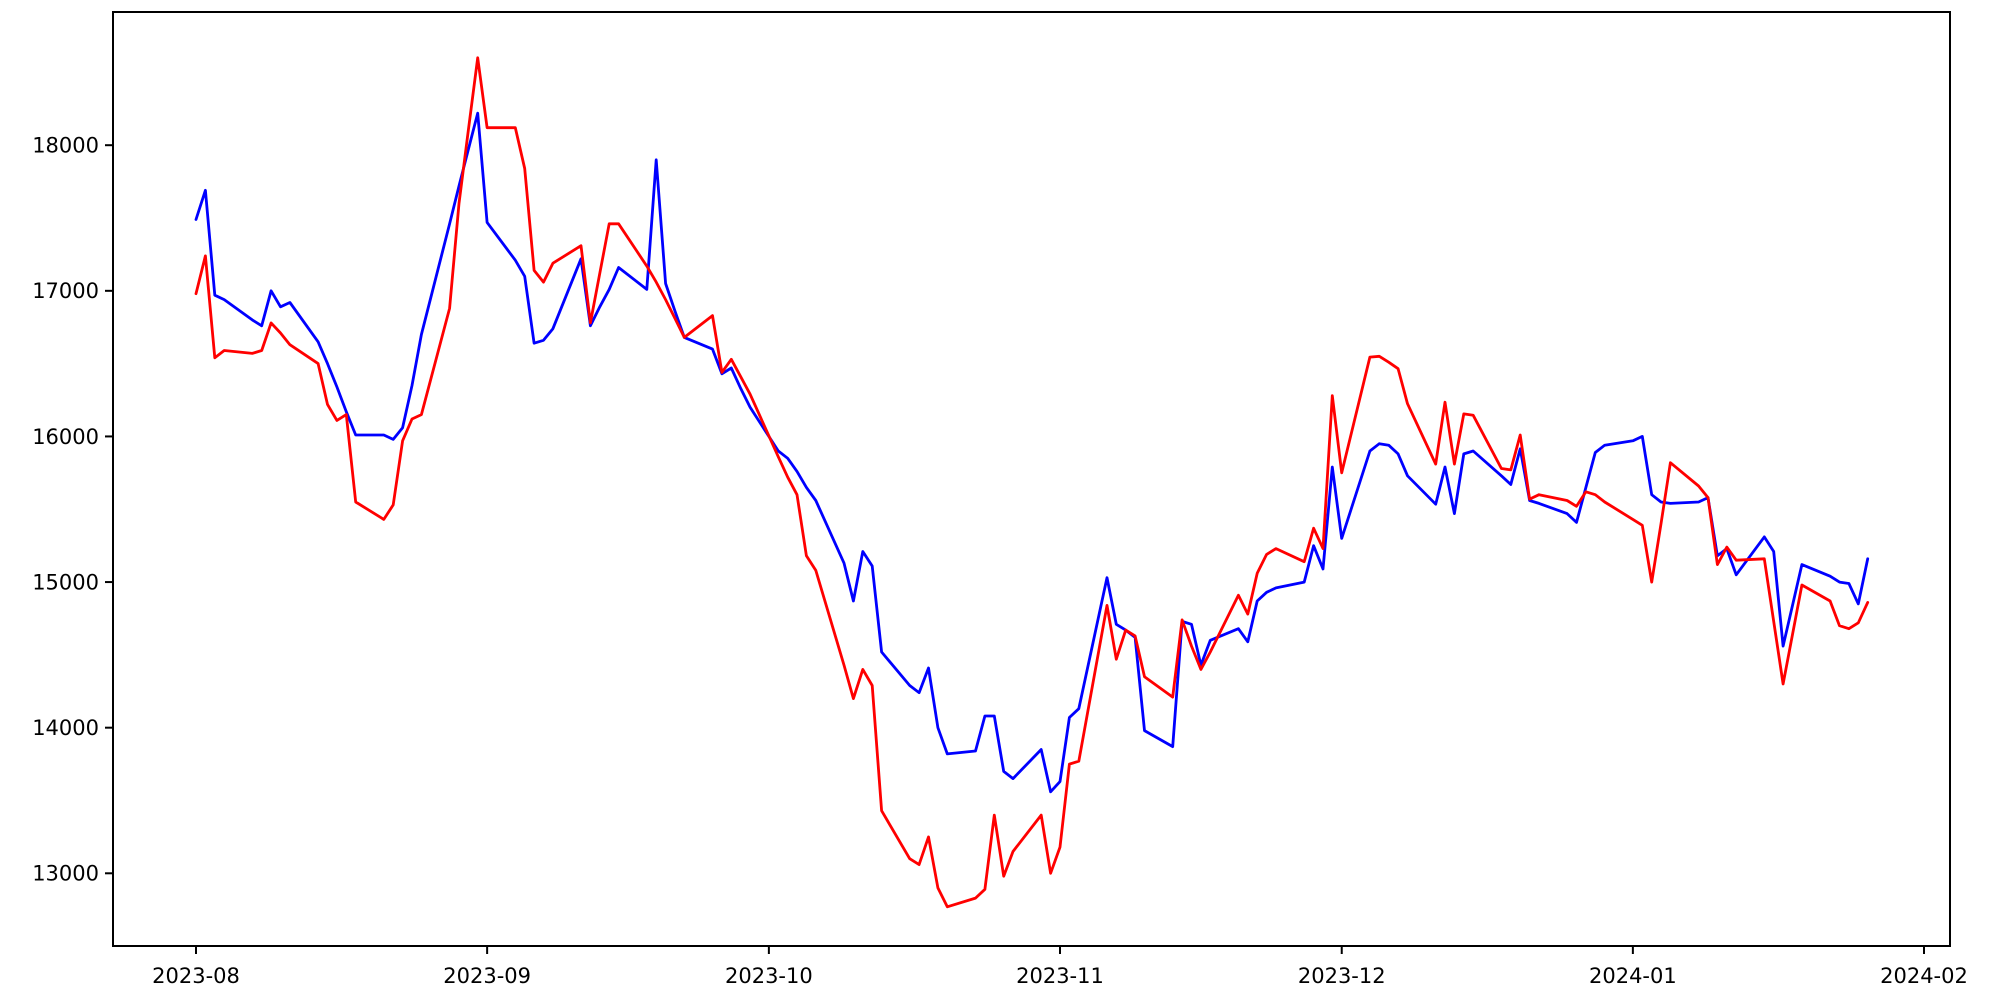  Describe the element at coordinates (65, 146) in the screenshot. I see `y-tick-label: 18000` at that location.